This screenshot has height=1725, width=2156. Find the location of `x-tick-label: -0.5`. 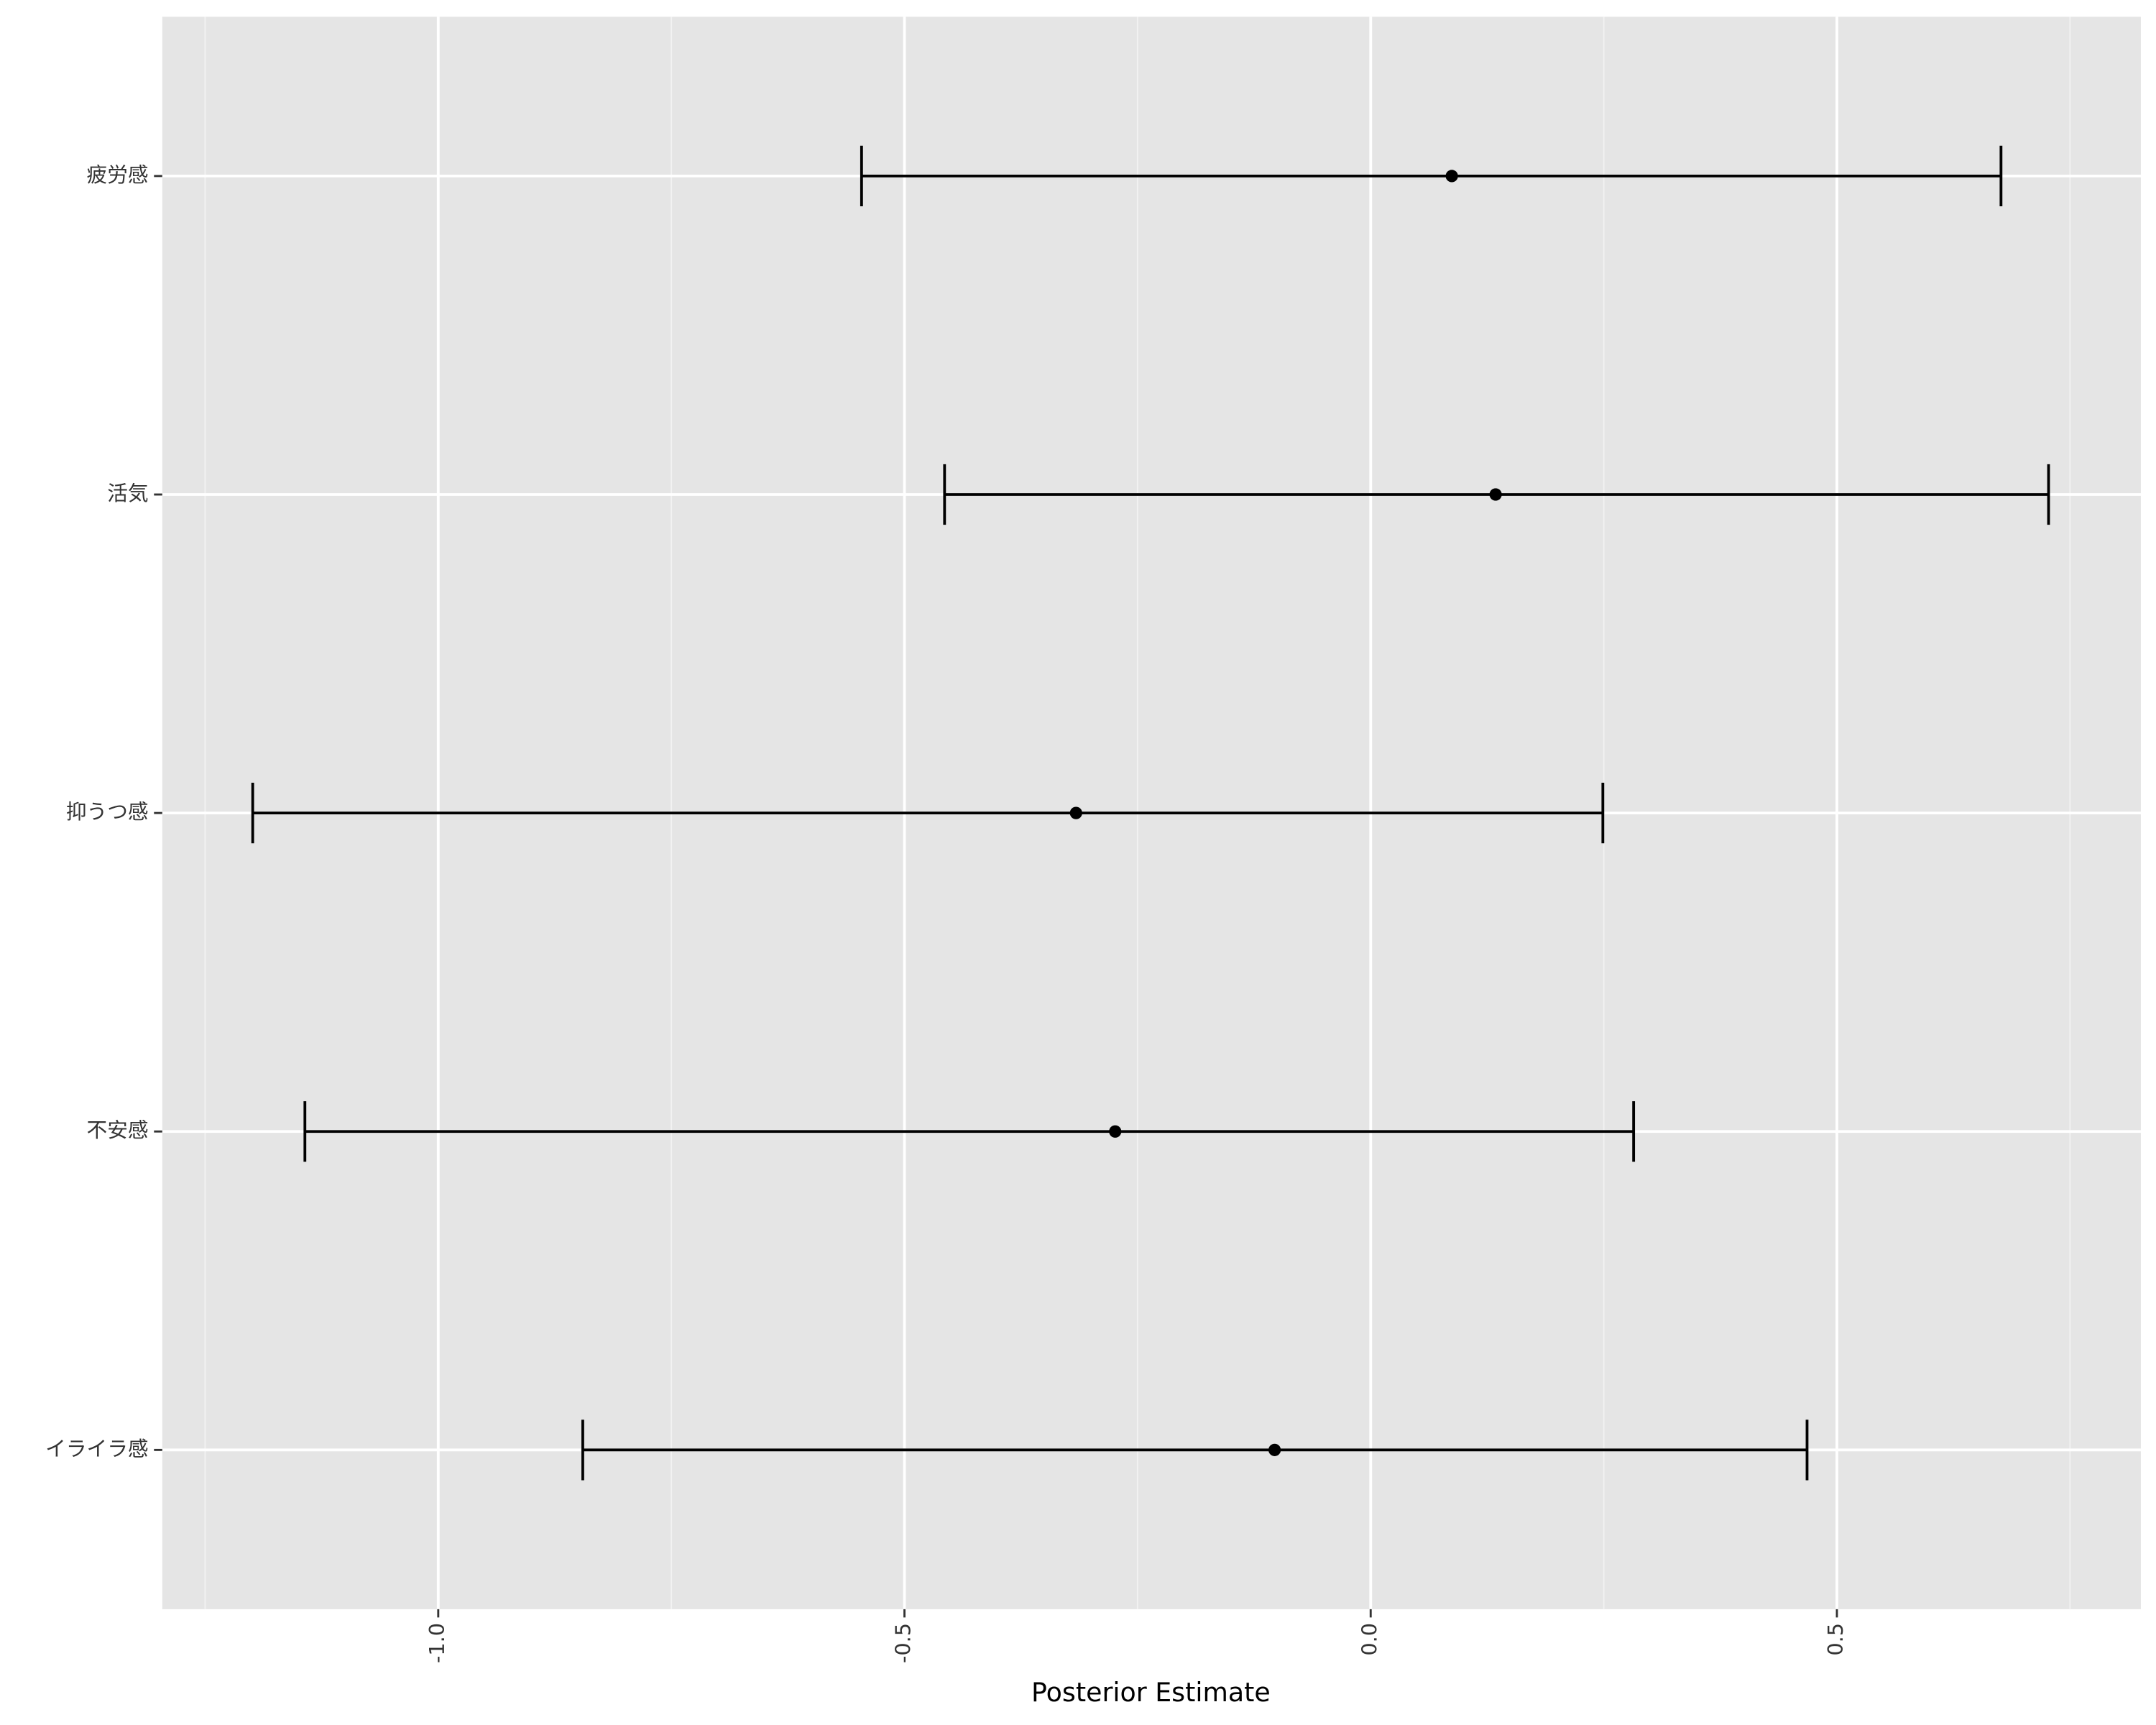

x-tick-label: -0.5 is located at coordinates (904, 1643).